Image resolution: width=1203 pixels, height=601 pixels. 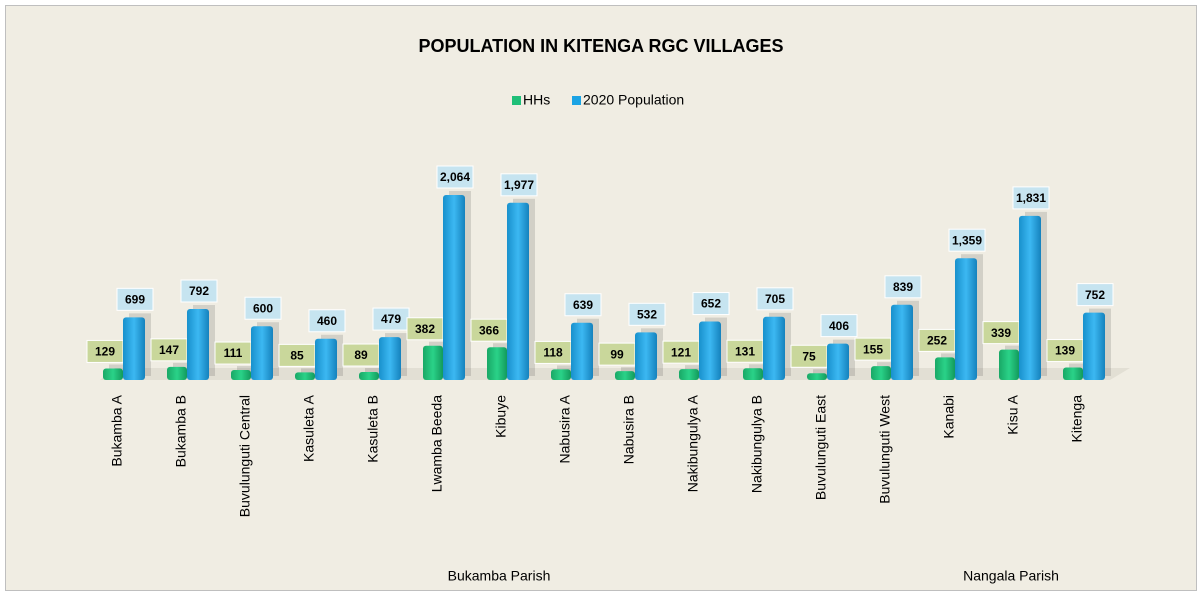 I want to click on group-label: Bukamba Parish, so click(x=499, y=576).